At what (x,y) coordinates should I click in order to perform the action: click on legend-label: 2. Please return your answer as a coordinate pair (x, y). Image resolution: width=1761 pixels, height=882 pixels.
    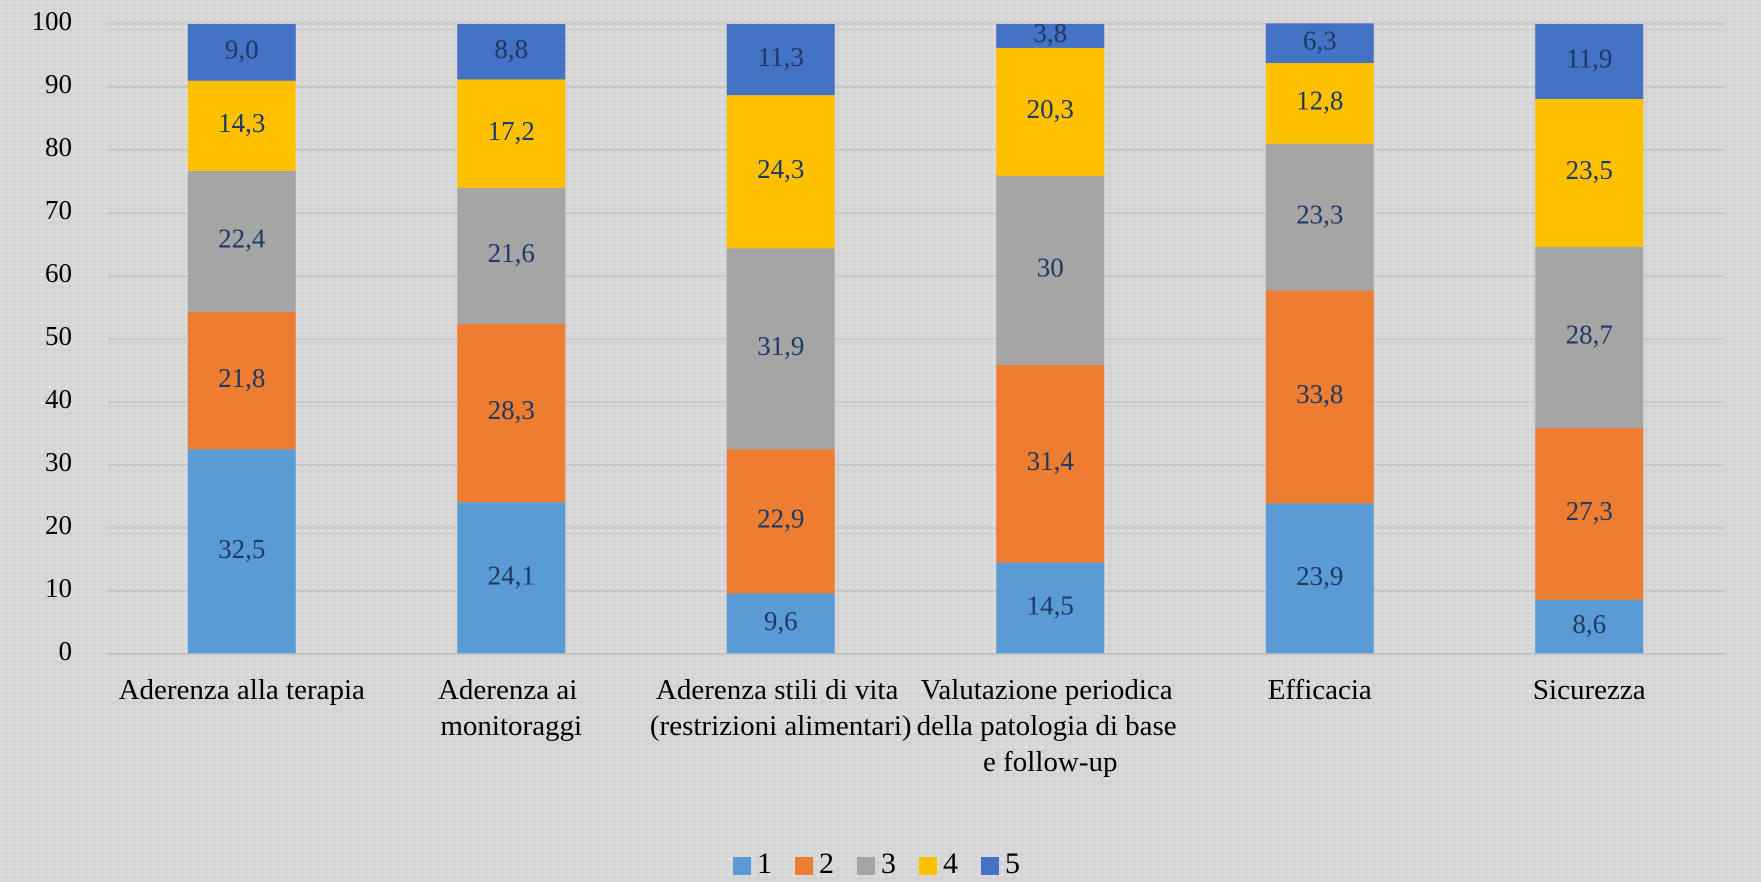
    Looking at the image, I should click on (826, 863).